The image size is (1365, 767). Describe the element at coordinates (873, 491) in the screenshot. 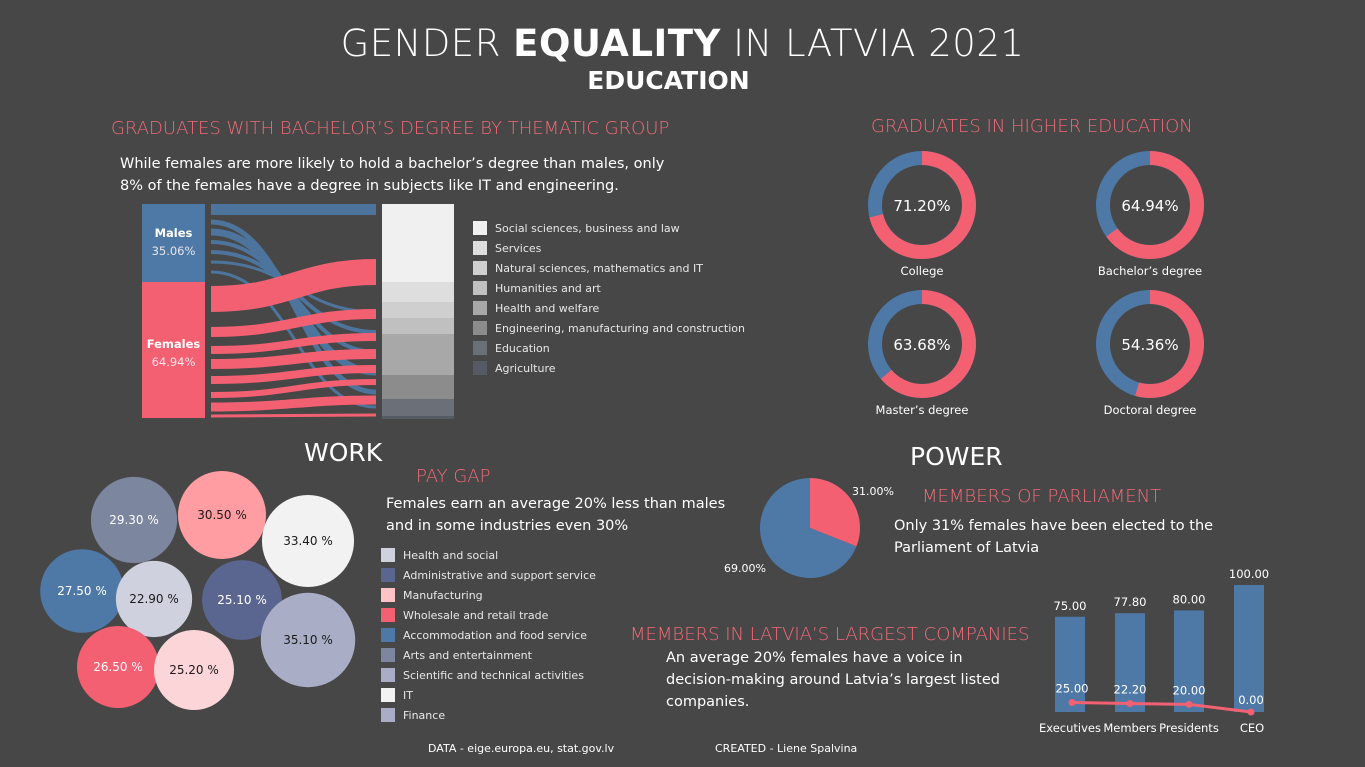

I see `pie-label: 31.00%` at that location.